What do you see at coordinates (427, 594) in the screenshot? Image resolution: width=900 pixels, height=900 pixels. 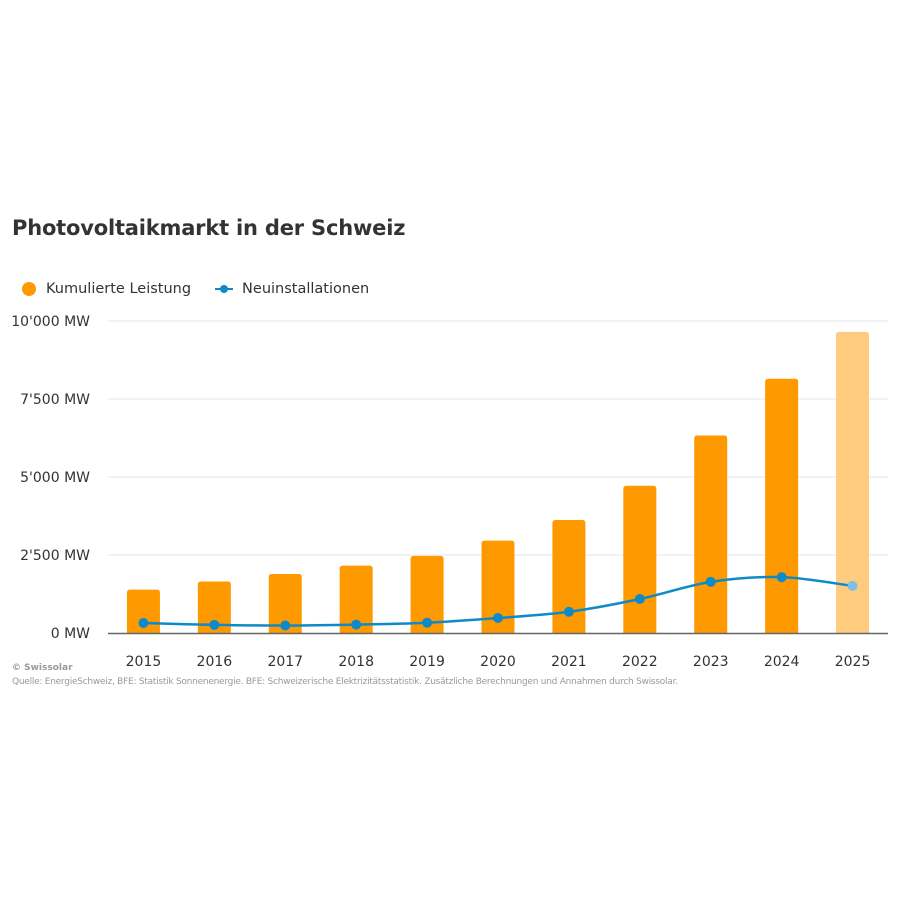 I see `bar-2019` at bounding box center [427, 594].